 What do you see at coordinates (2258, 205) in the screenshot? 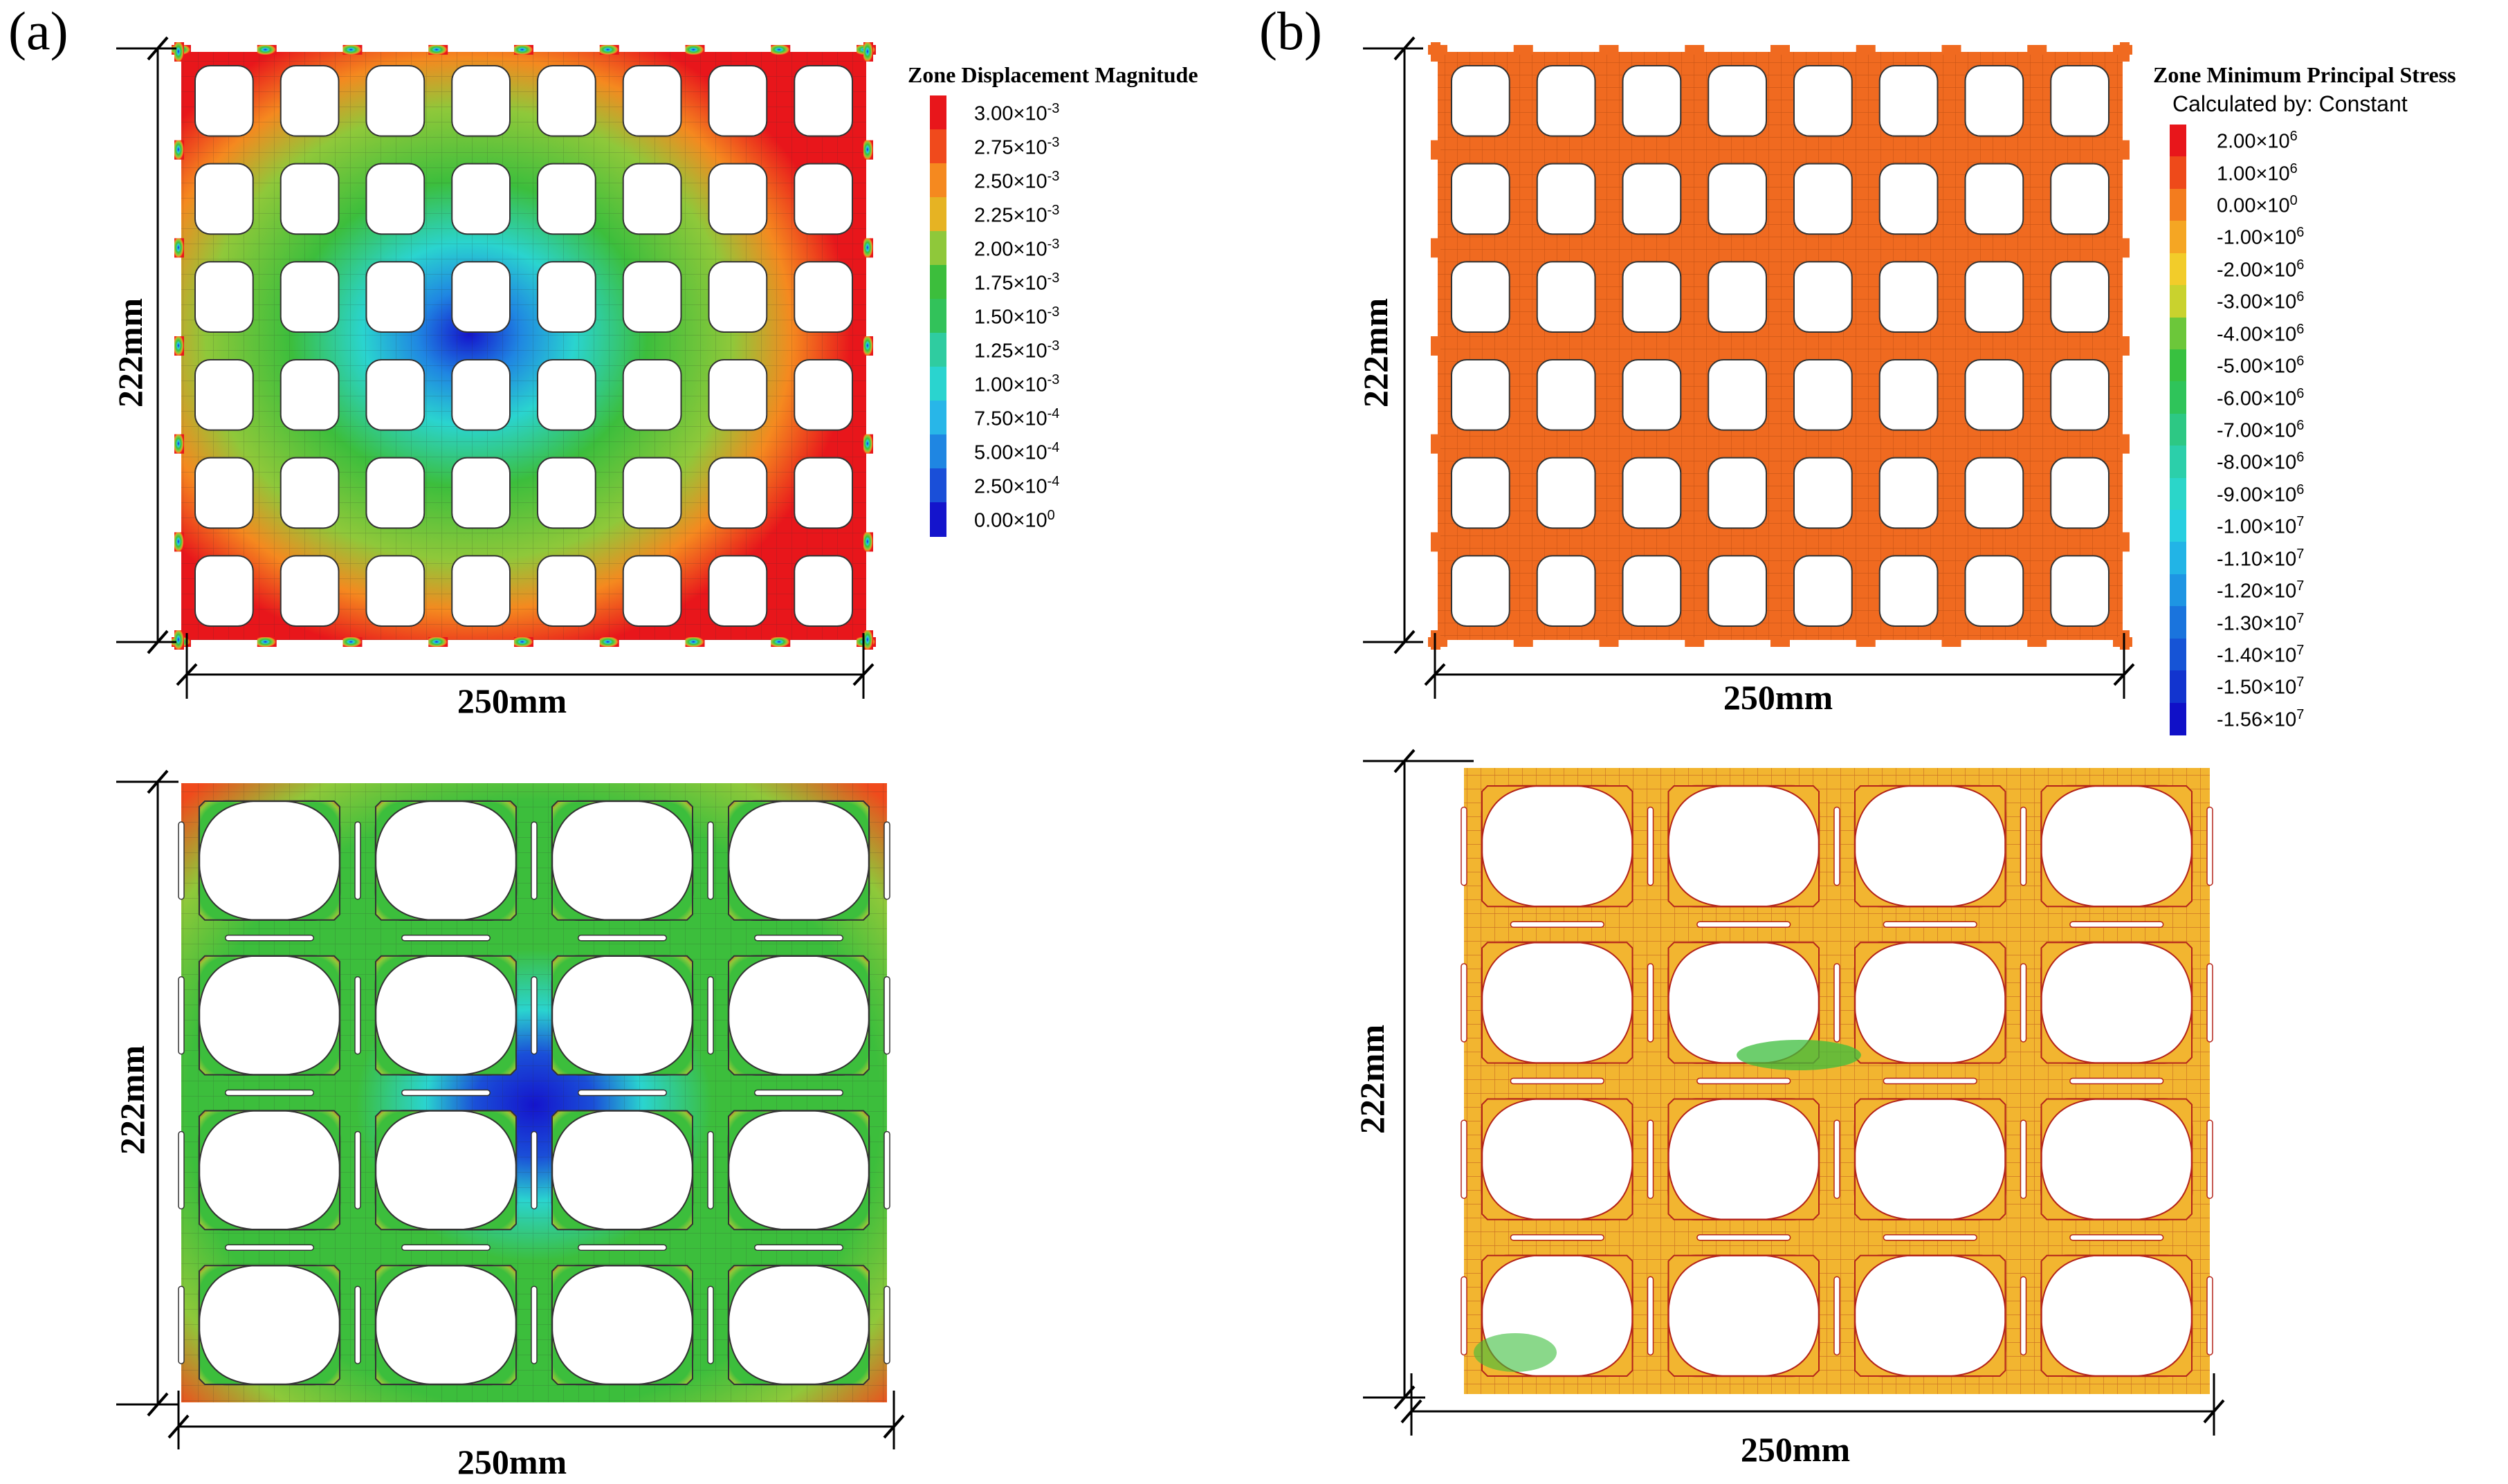
I see `legend-entry-label: 0.00×100` at bounding box center [2258, 205].